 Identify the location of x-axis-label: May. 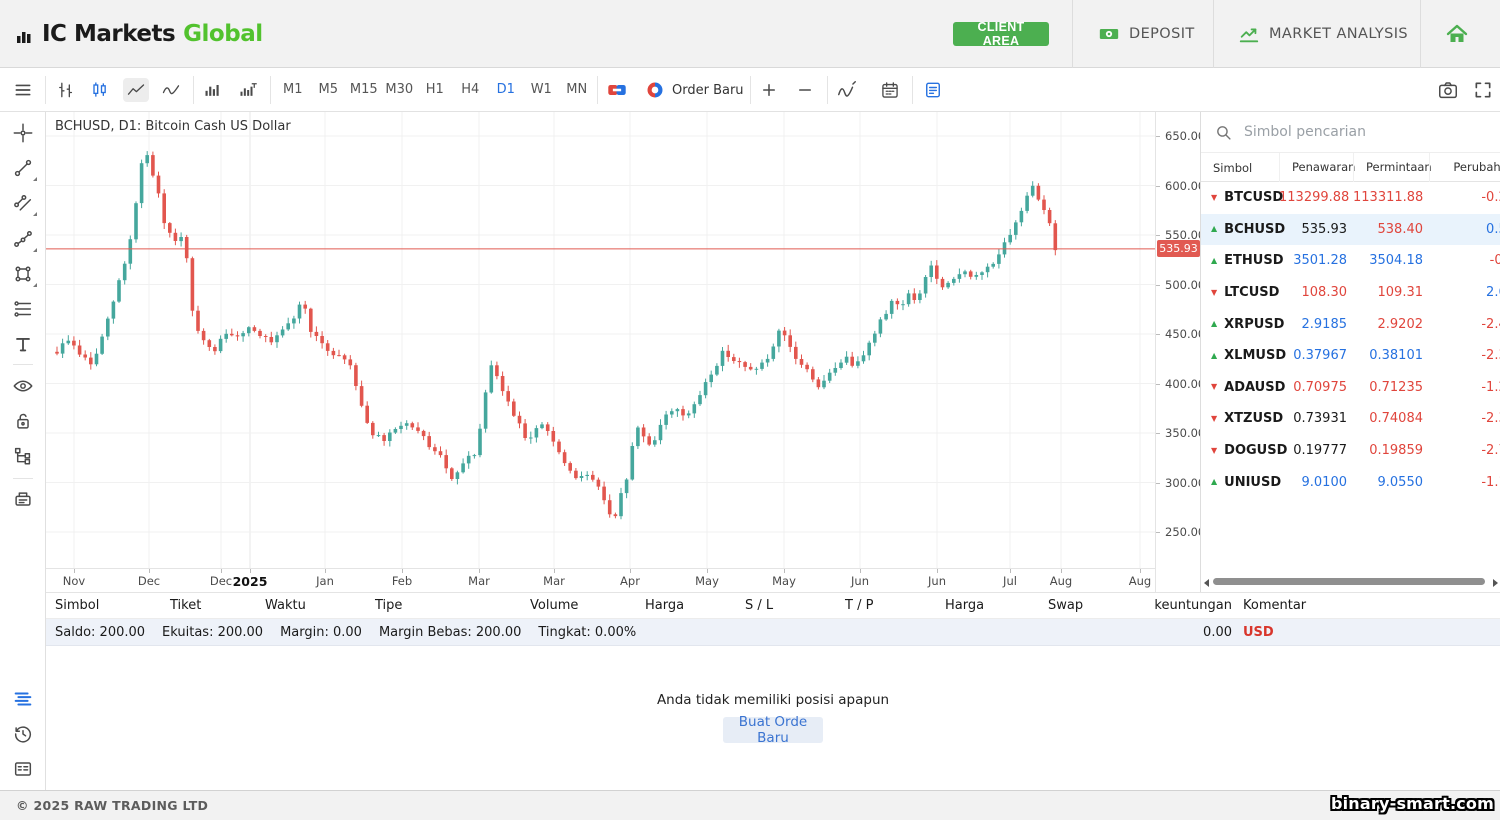
(707, 581).